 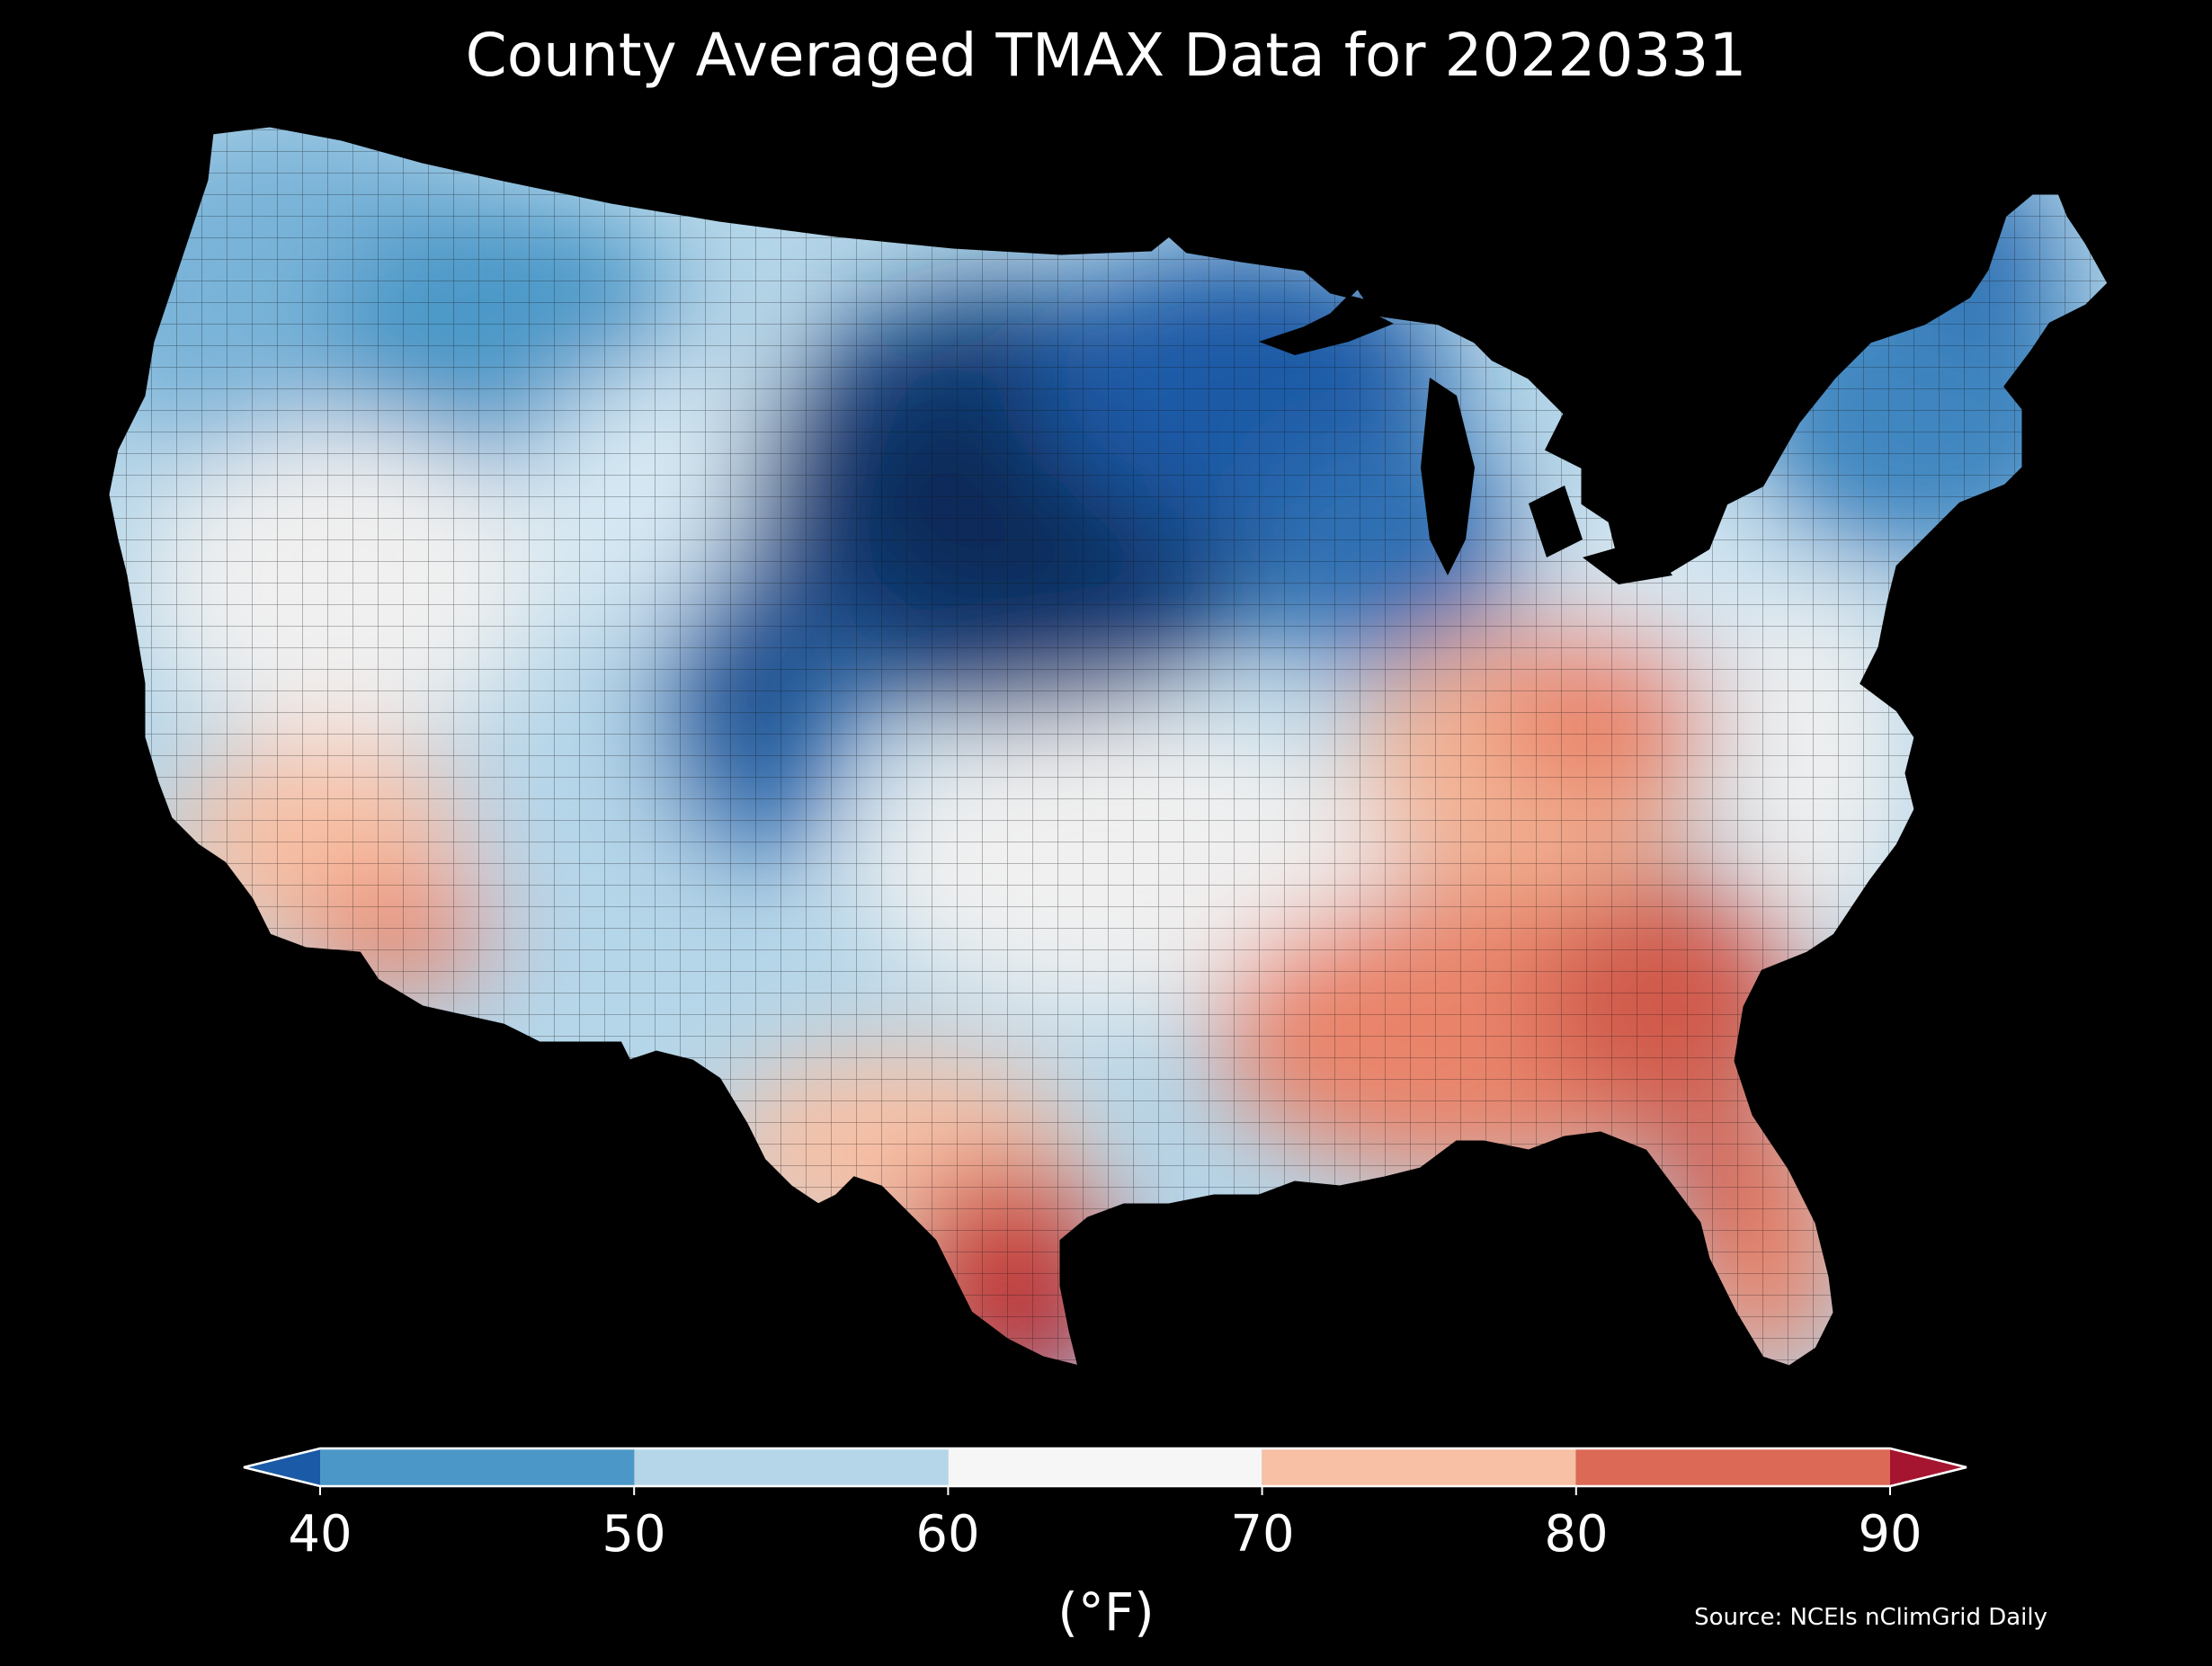 I want to click on tick-label: 70, so click(x=1262, y=1535).